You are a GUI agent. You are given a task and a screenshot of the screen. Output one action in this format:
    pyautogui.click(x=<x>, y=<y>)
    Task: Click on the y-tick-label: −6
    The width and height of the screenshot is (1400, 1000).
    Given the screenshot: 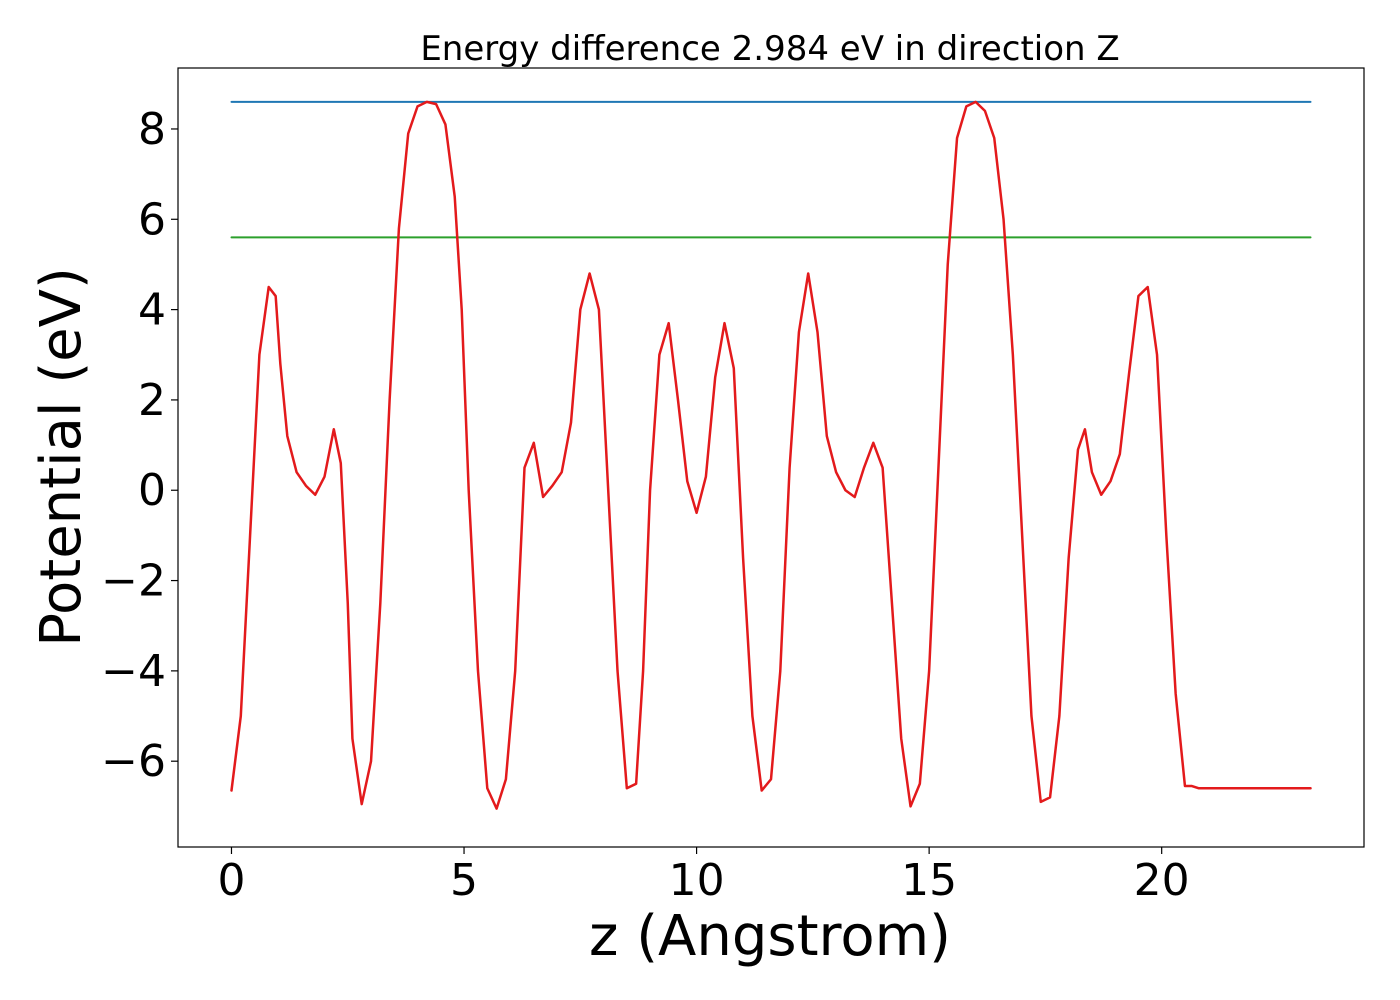 What is the action you would take?
    pyautogui.click(x=133, y=761)
    